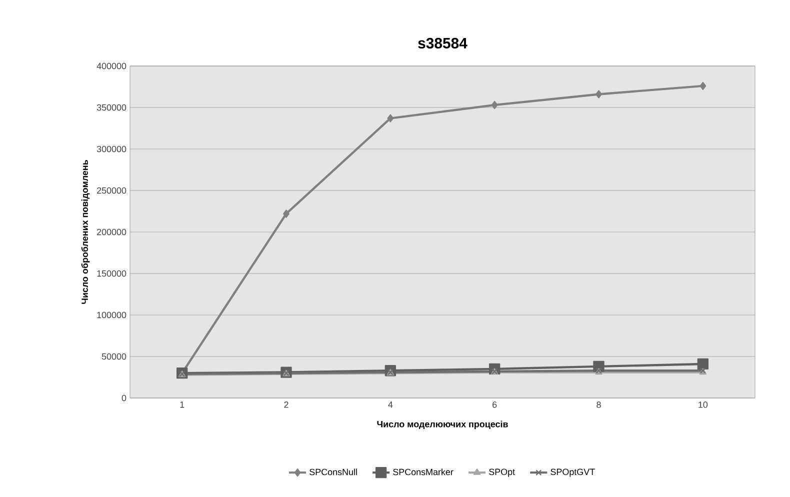  Describe the element at coordinates (572, 472) in the screenshot. I see `legend-label: SPOptGVT` at that location.